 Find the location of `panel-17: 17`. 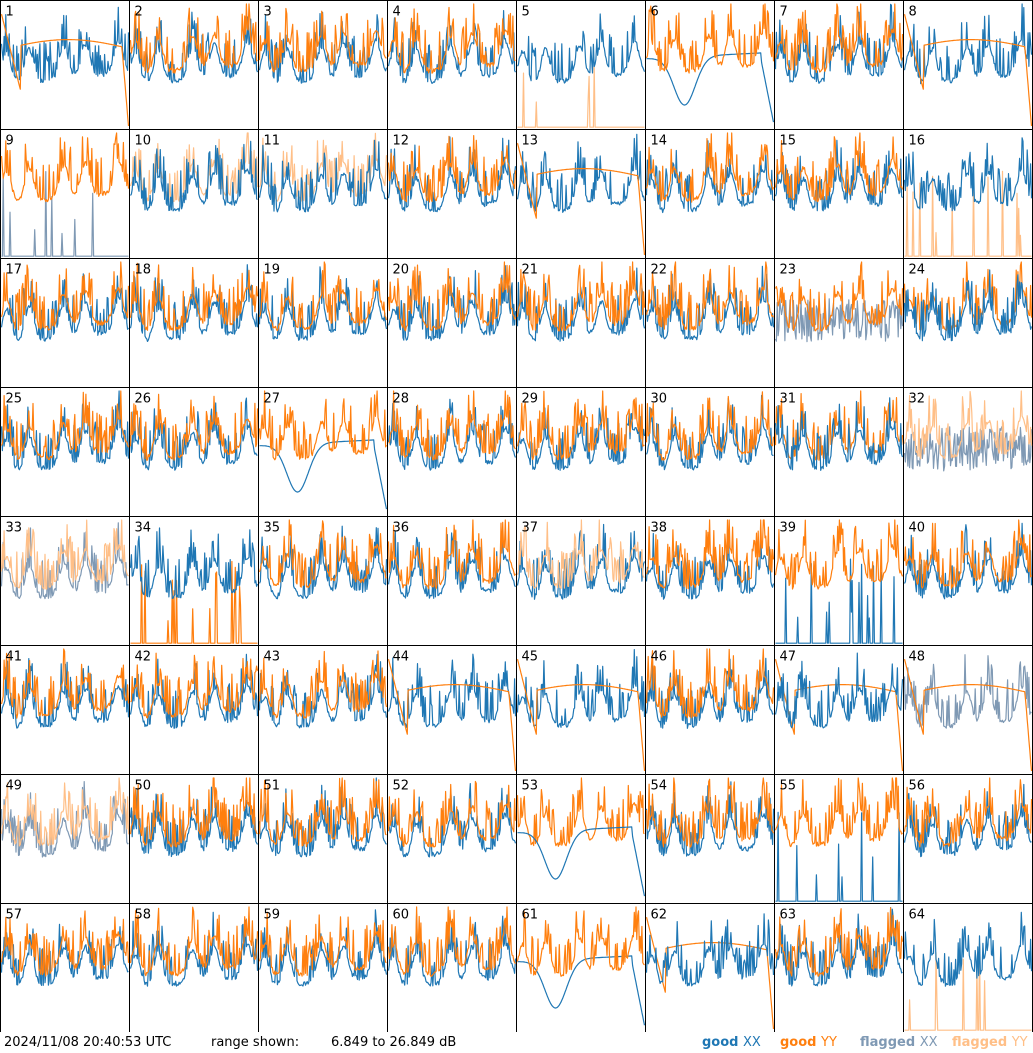

panel-17: 17 is located at coordinates (65, 323).